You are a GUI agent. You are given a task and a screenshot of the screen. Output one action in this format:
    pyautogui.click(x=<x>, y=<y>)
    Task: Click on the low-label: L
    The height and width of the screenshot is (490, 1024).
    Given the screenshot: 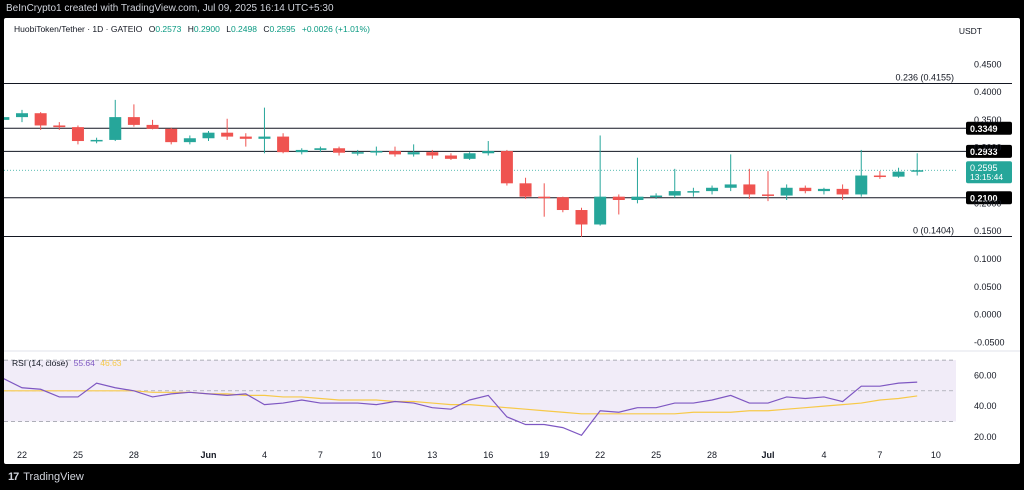 What is the action you would take?
    pyautogui.click(x=228, y=29)
    